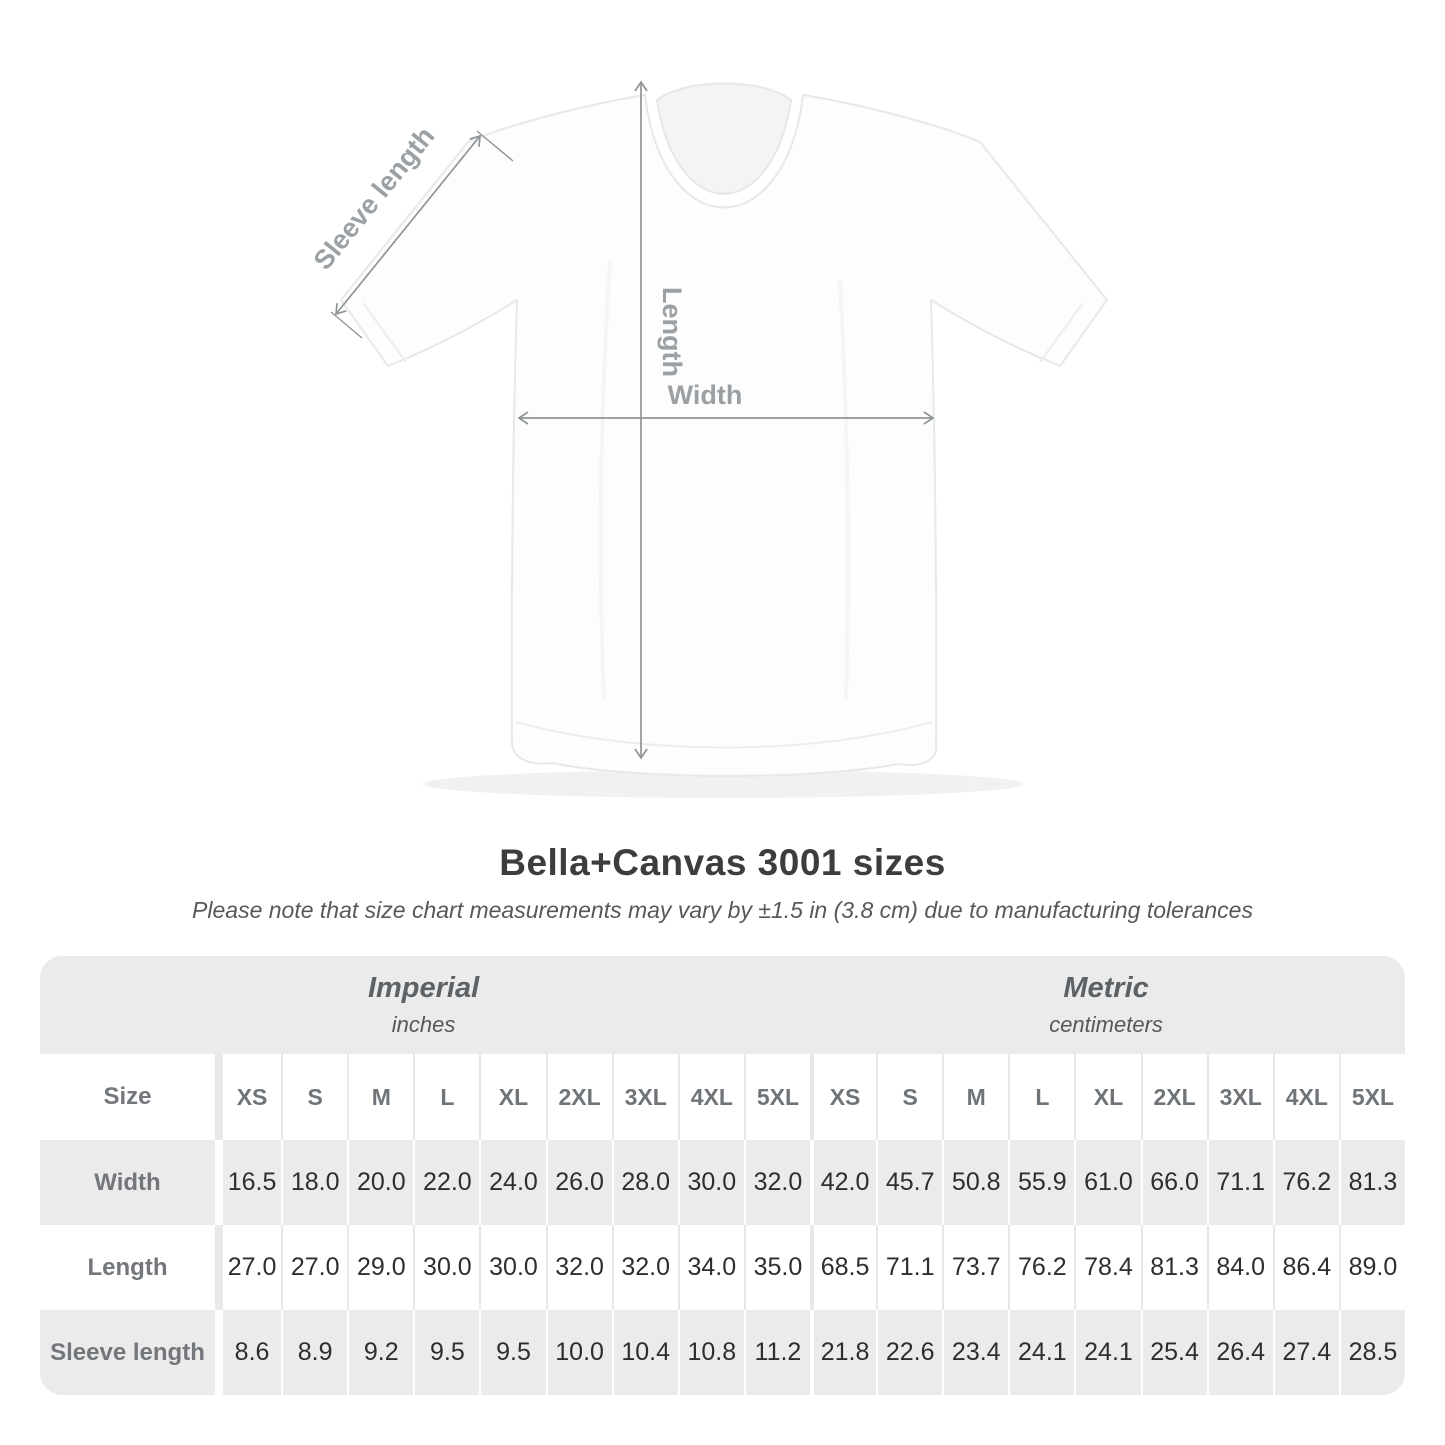 This screenshot has height=1445, width=1445. Describe the element at coordinates (1106, 988) in the screenshot. I see `metric-label: Metric` at that location.